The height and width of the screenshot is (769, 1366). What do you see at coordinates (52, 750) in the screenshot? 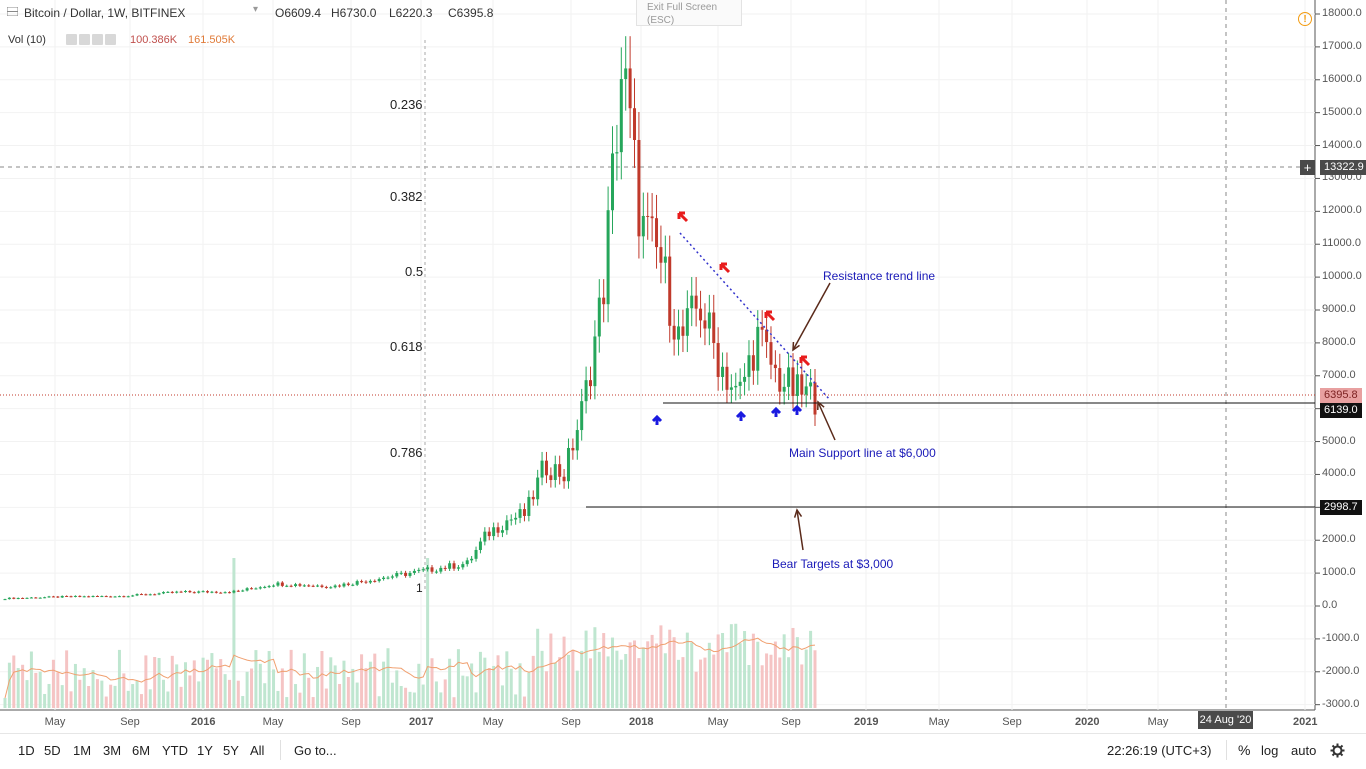
I see `range-button-5d: 5D` at bounding box center [52, 750].